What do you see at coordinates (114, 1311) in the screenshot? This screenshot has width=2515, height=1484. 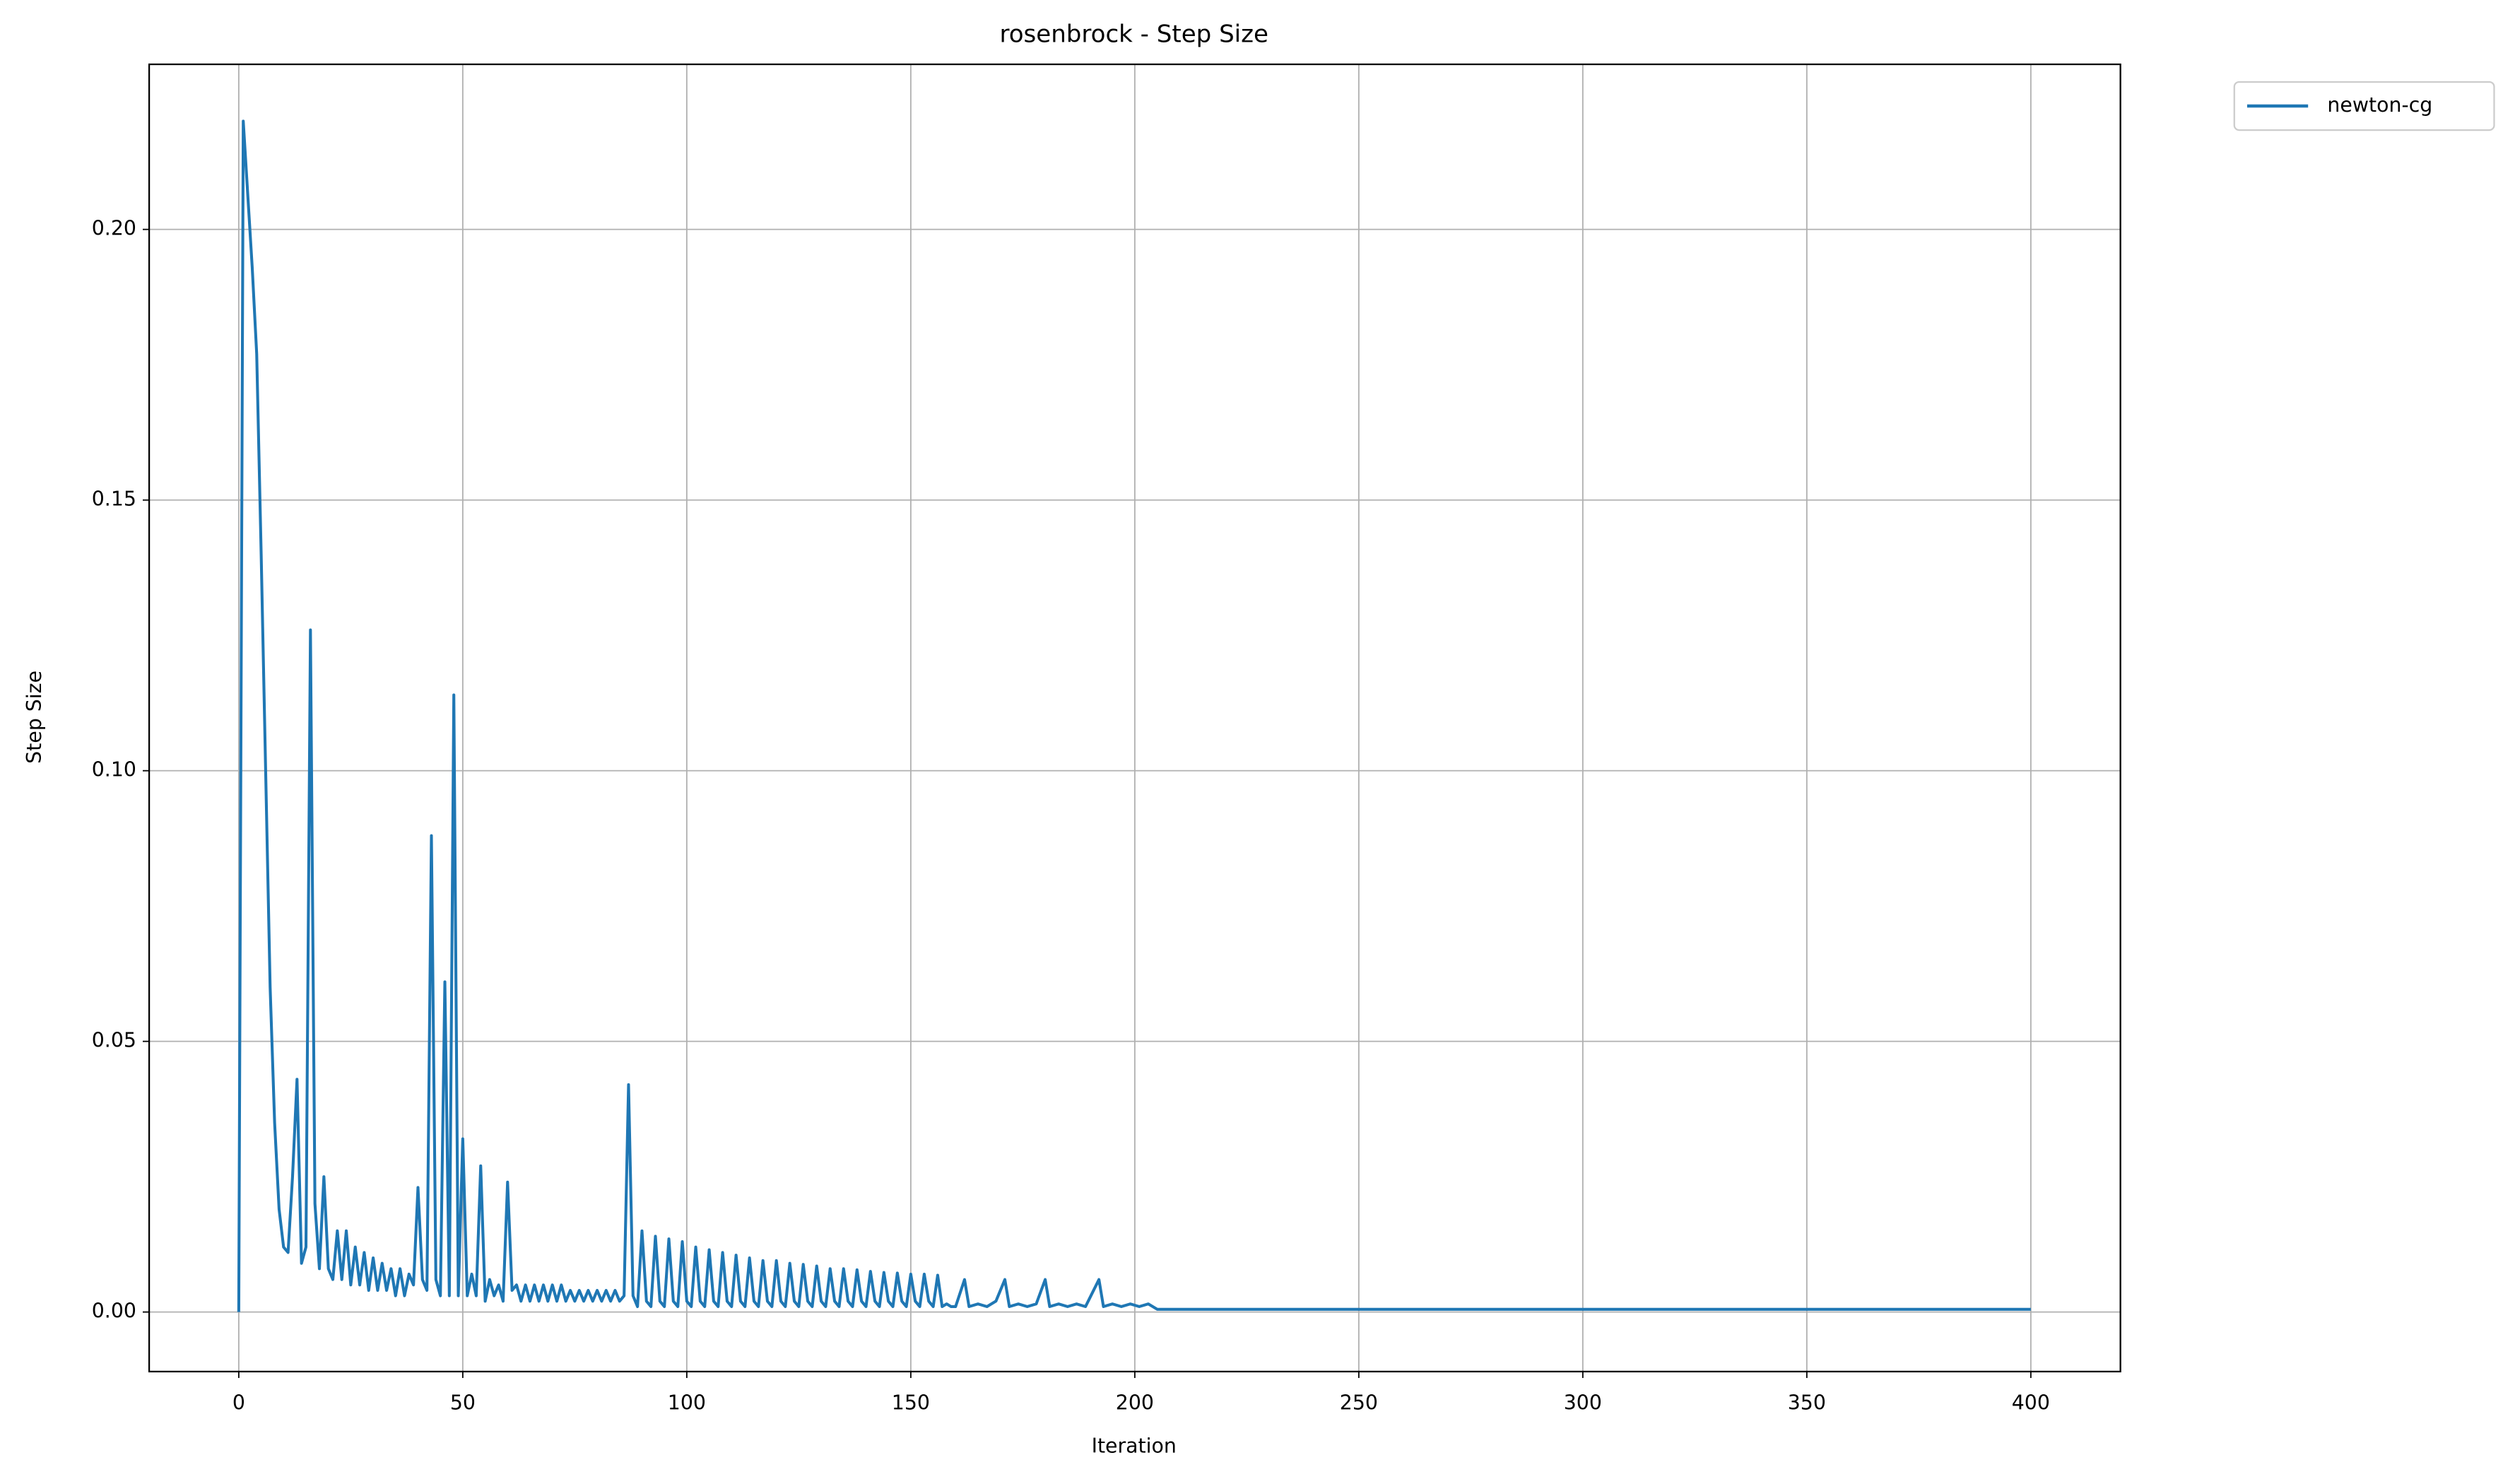 I see `y-tick-label: 0.00` at bounding box center [114, 1311].